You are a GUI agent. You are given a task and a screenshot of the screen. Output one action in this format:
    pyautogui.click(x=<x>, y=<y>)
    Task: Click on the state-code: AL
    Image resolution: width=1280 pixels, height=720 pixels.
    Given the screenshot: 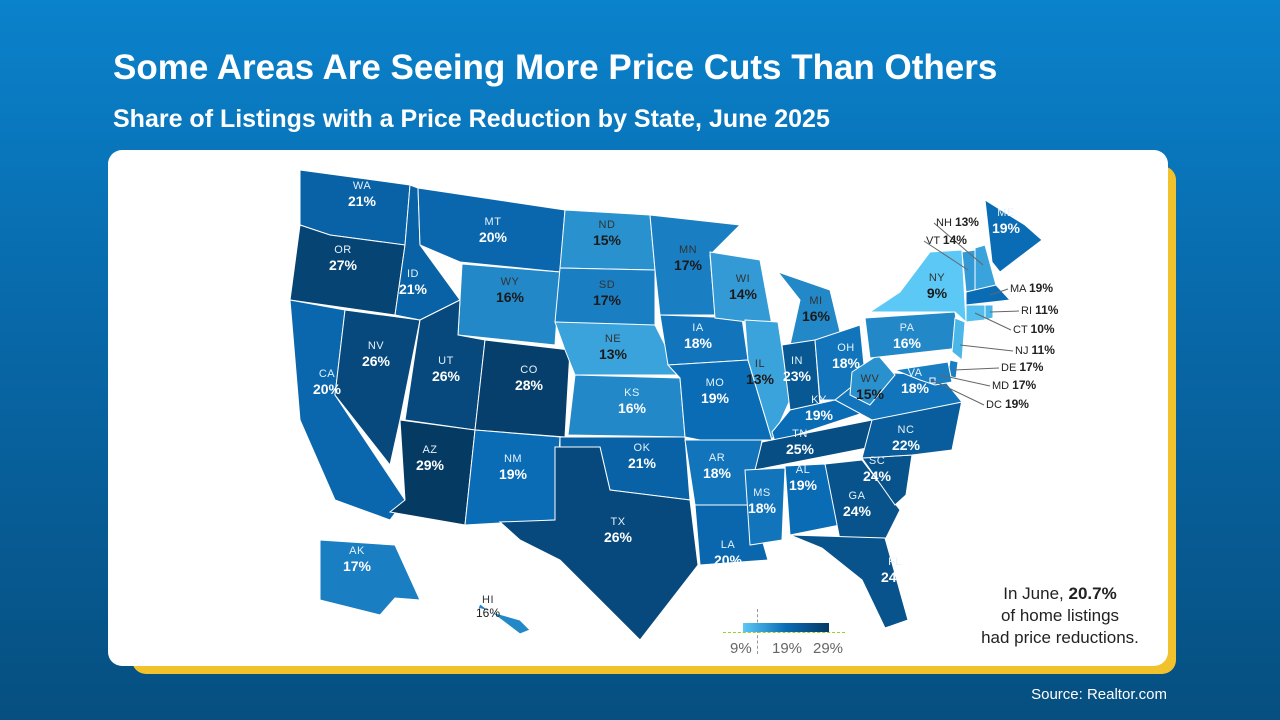 What is the action you would take?
    pyautogui.click(x=803, y=470)
    